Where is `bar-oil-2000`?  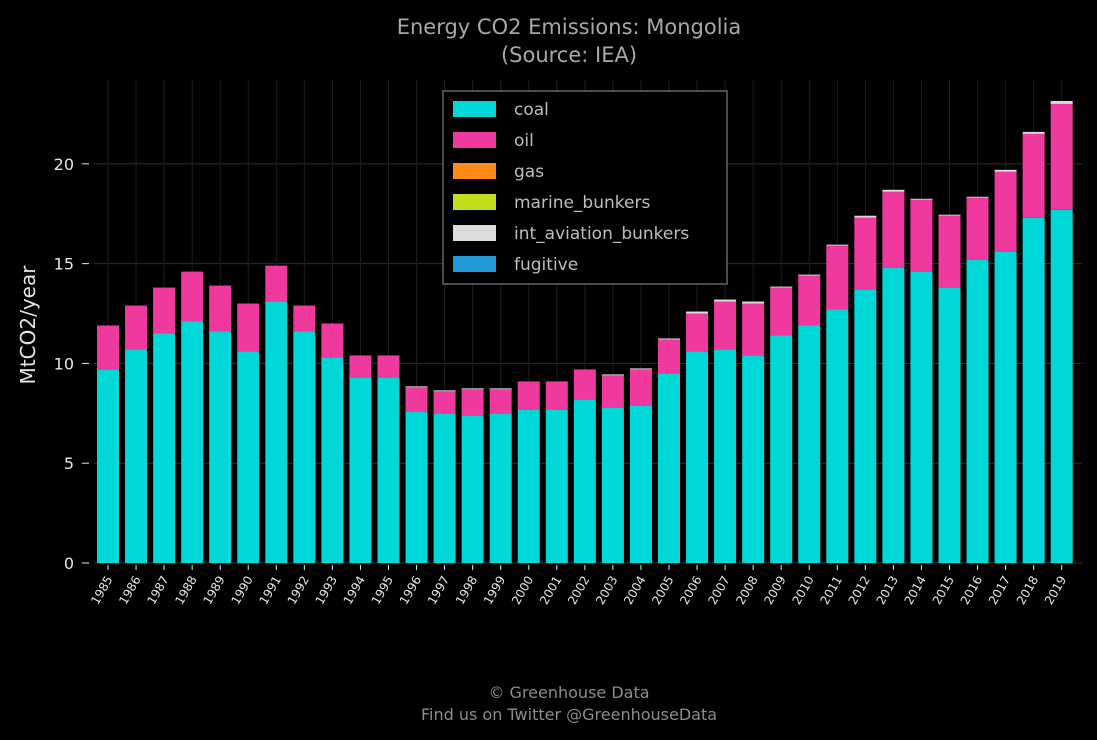 bar-oil-2000 is located at coordinates (528, 395).